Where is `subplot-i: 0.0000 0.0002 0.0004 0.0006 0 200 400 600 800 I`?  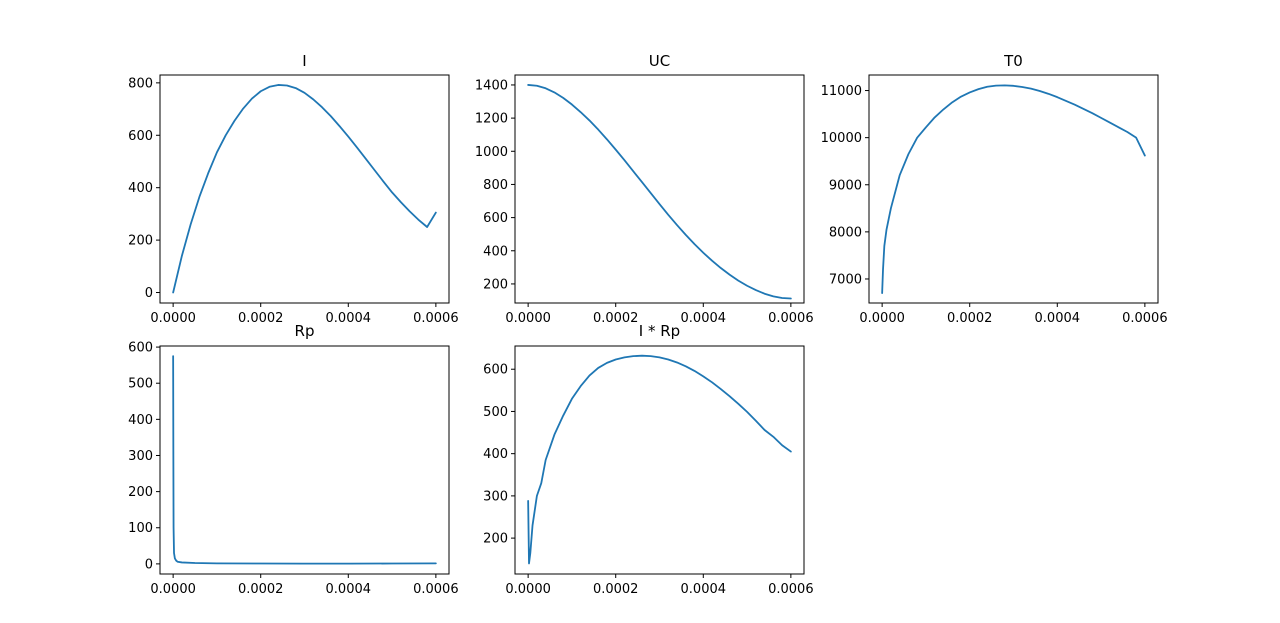 subplot-i: 0.0000 0.0002 0.0004 0.0006 0 200 400 600 800 I is located at coordinates (293, 189).